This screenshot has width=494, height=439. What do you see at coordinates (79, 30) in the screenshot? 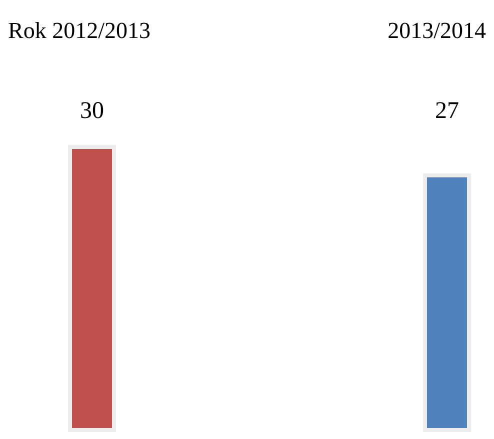
I see `x-tick-label: Rok 2012/2013` at bounding box center [79, 30].